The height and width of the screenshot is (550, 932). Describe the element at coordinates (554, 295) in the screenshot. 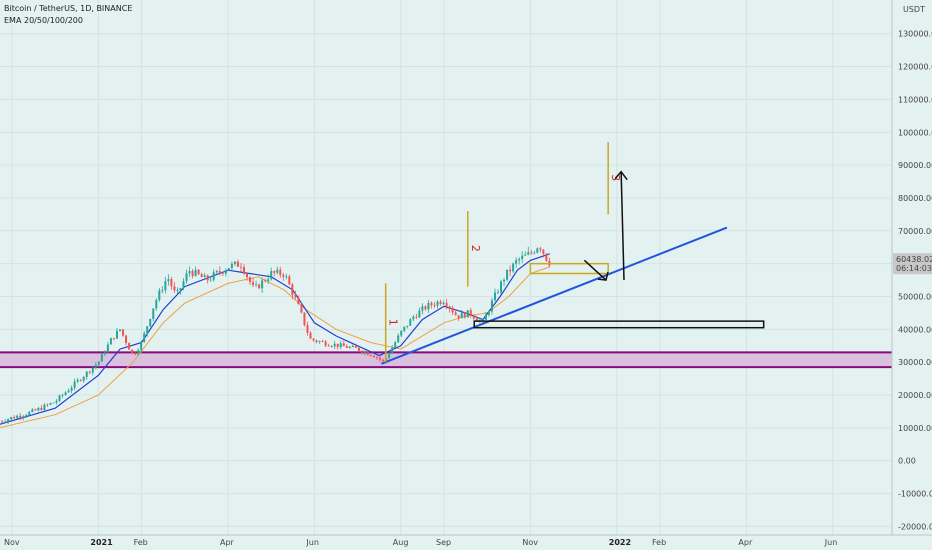

I see `trendline` at that location.